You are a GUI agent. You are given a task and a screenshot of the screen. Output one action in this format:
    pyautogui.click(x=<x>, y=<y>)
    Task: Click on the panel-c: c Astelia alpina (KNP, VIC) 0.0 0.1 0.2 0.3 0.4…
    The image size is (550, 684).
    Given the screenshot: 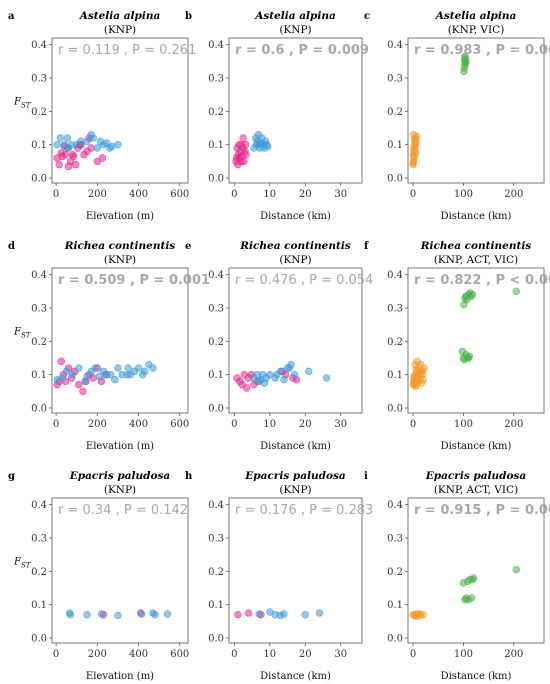 What is the action you would take?
    pyautogui.click(x=457, y=116)
    